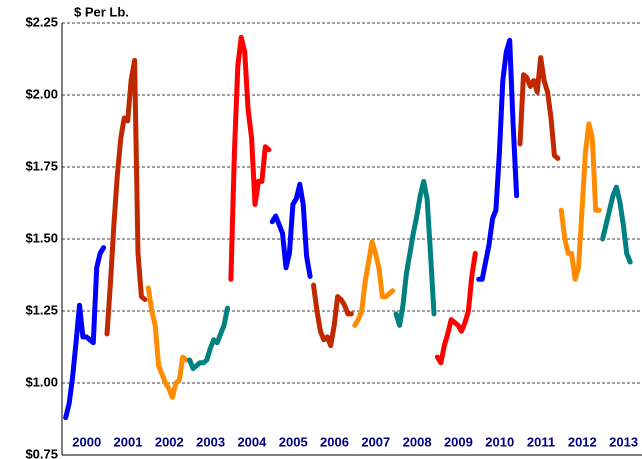  I want to click on y-tick-label: $1.25, so click(41, 309).